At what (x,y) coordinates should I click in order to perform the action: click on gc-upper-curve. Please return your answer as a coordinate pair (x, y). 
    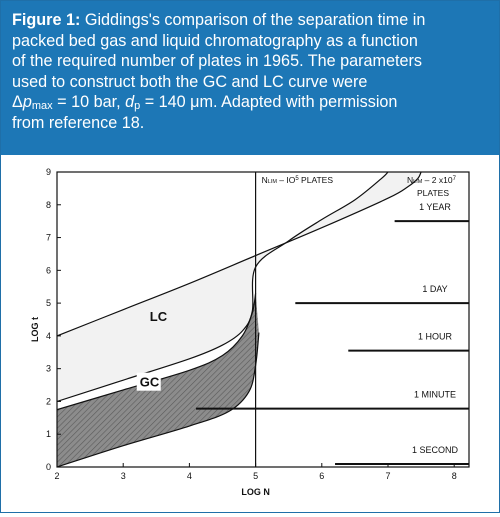
    Looking at the image, I should click on (157, 352).